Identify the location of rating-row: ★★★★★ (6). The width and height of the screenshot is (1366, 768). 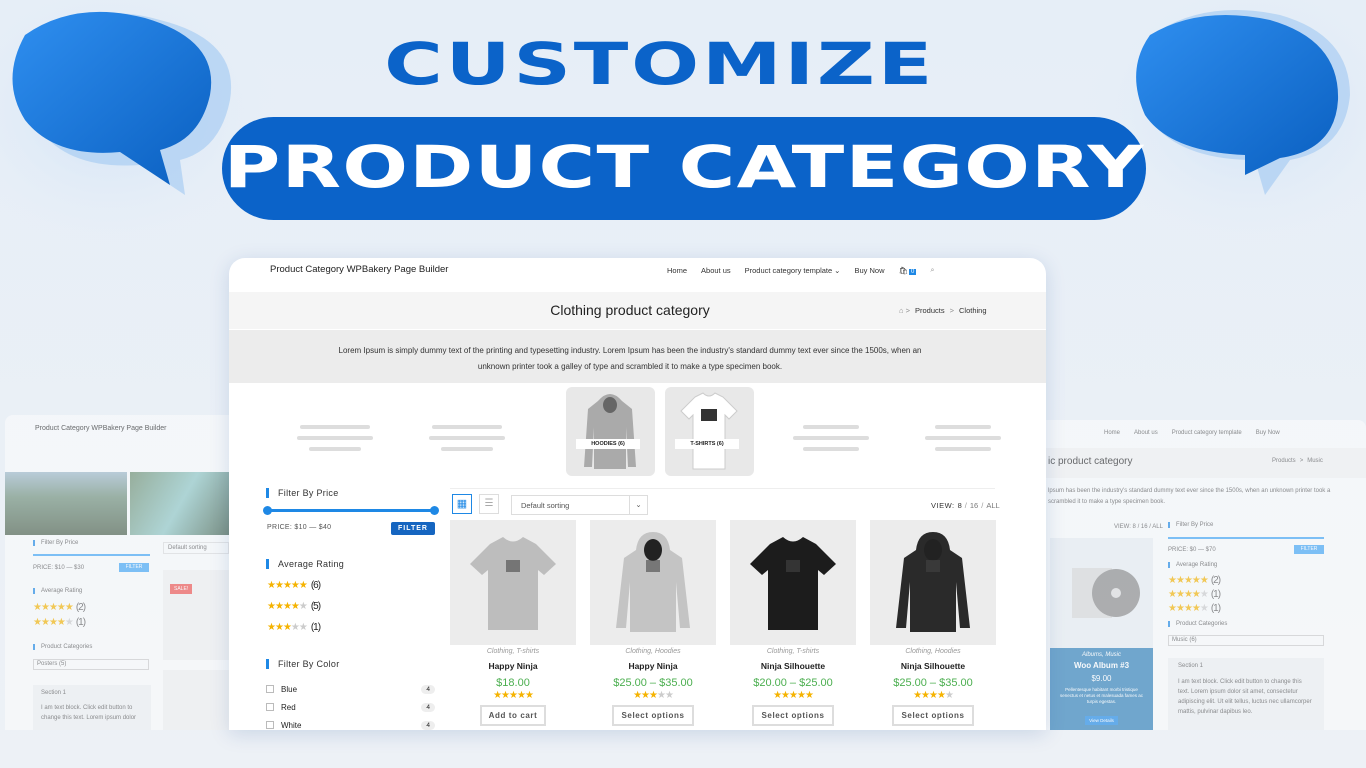
(294, 585).